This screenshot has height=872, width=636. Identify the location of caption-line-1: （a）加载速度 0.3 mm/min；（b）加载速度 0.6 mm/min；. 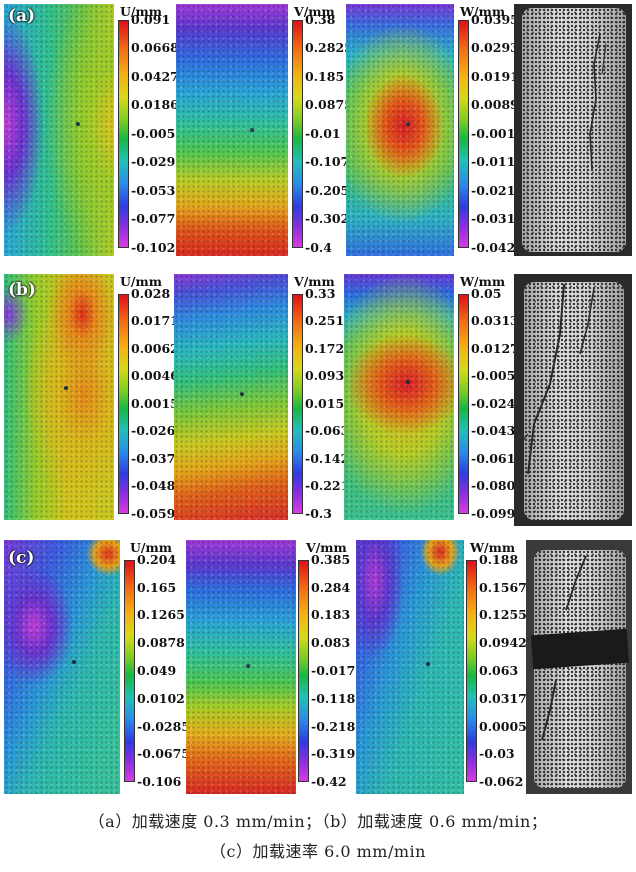
(318, 821).